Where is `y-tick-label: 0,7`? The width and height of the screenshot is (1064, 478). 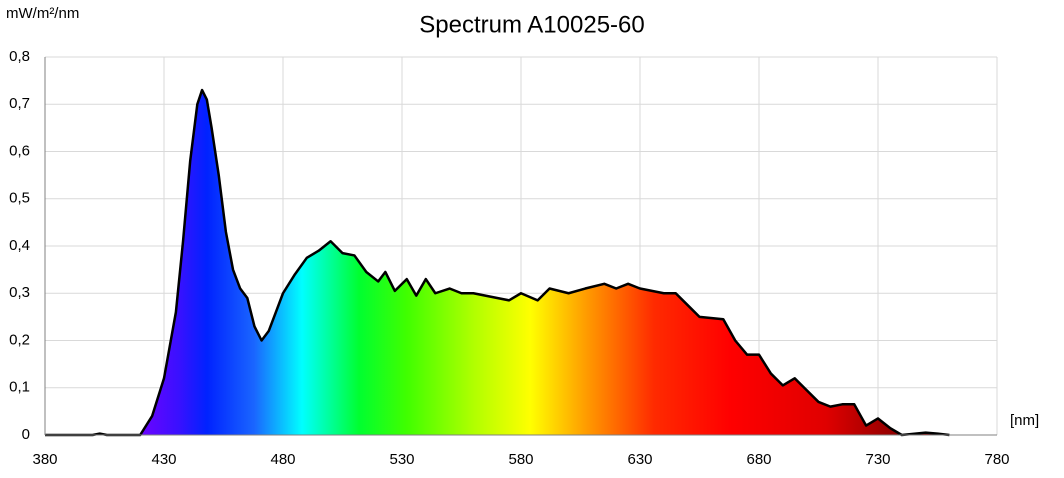
y-tick-label: 0,7 is located at coordinates (19, 103).